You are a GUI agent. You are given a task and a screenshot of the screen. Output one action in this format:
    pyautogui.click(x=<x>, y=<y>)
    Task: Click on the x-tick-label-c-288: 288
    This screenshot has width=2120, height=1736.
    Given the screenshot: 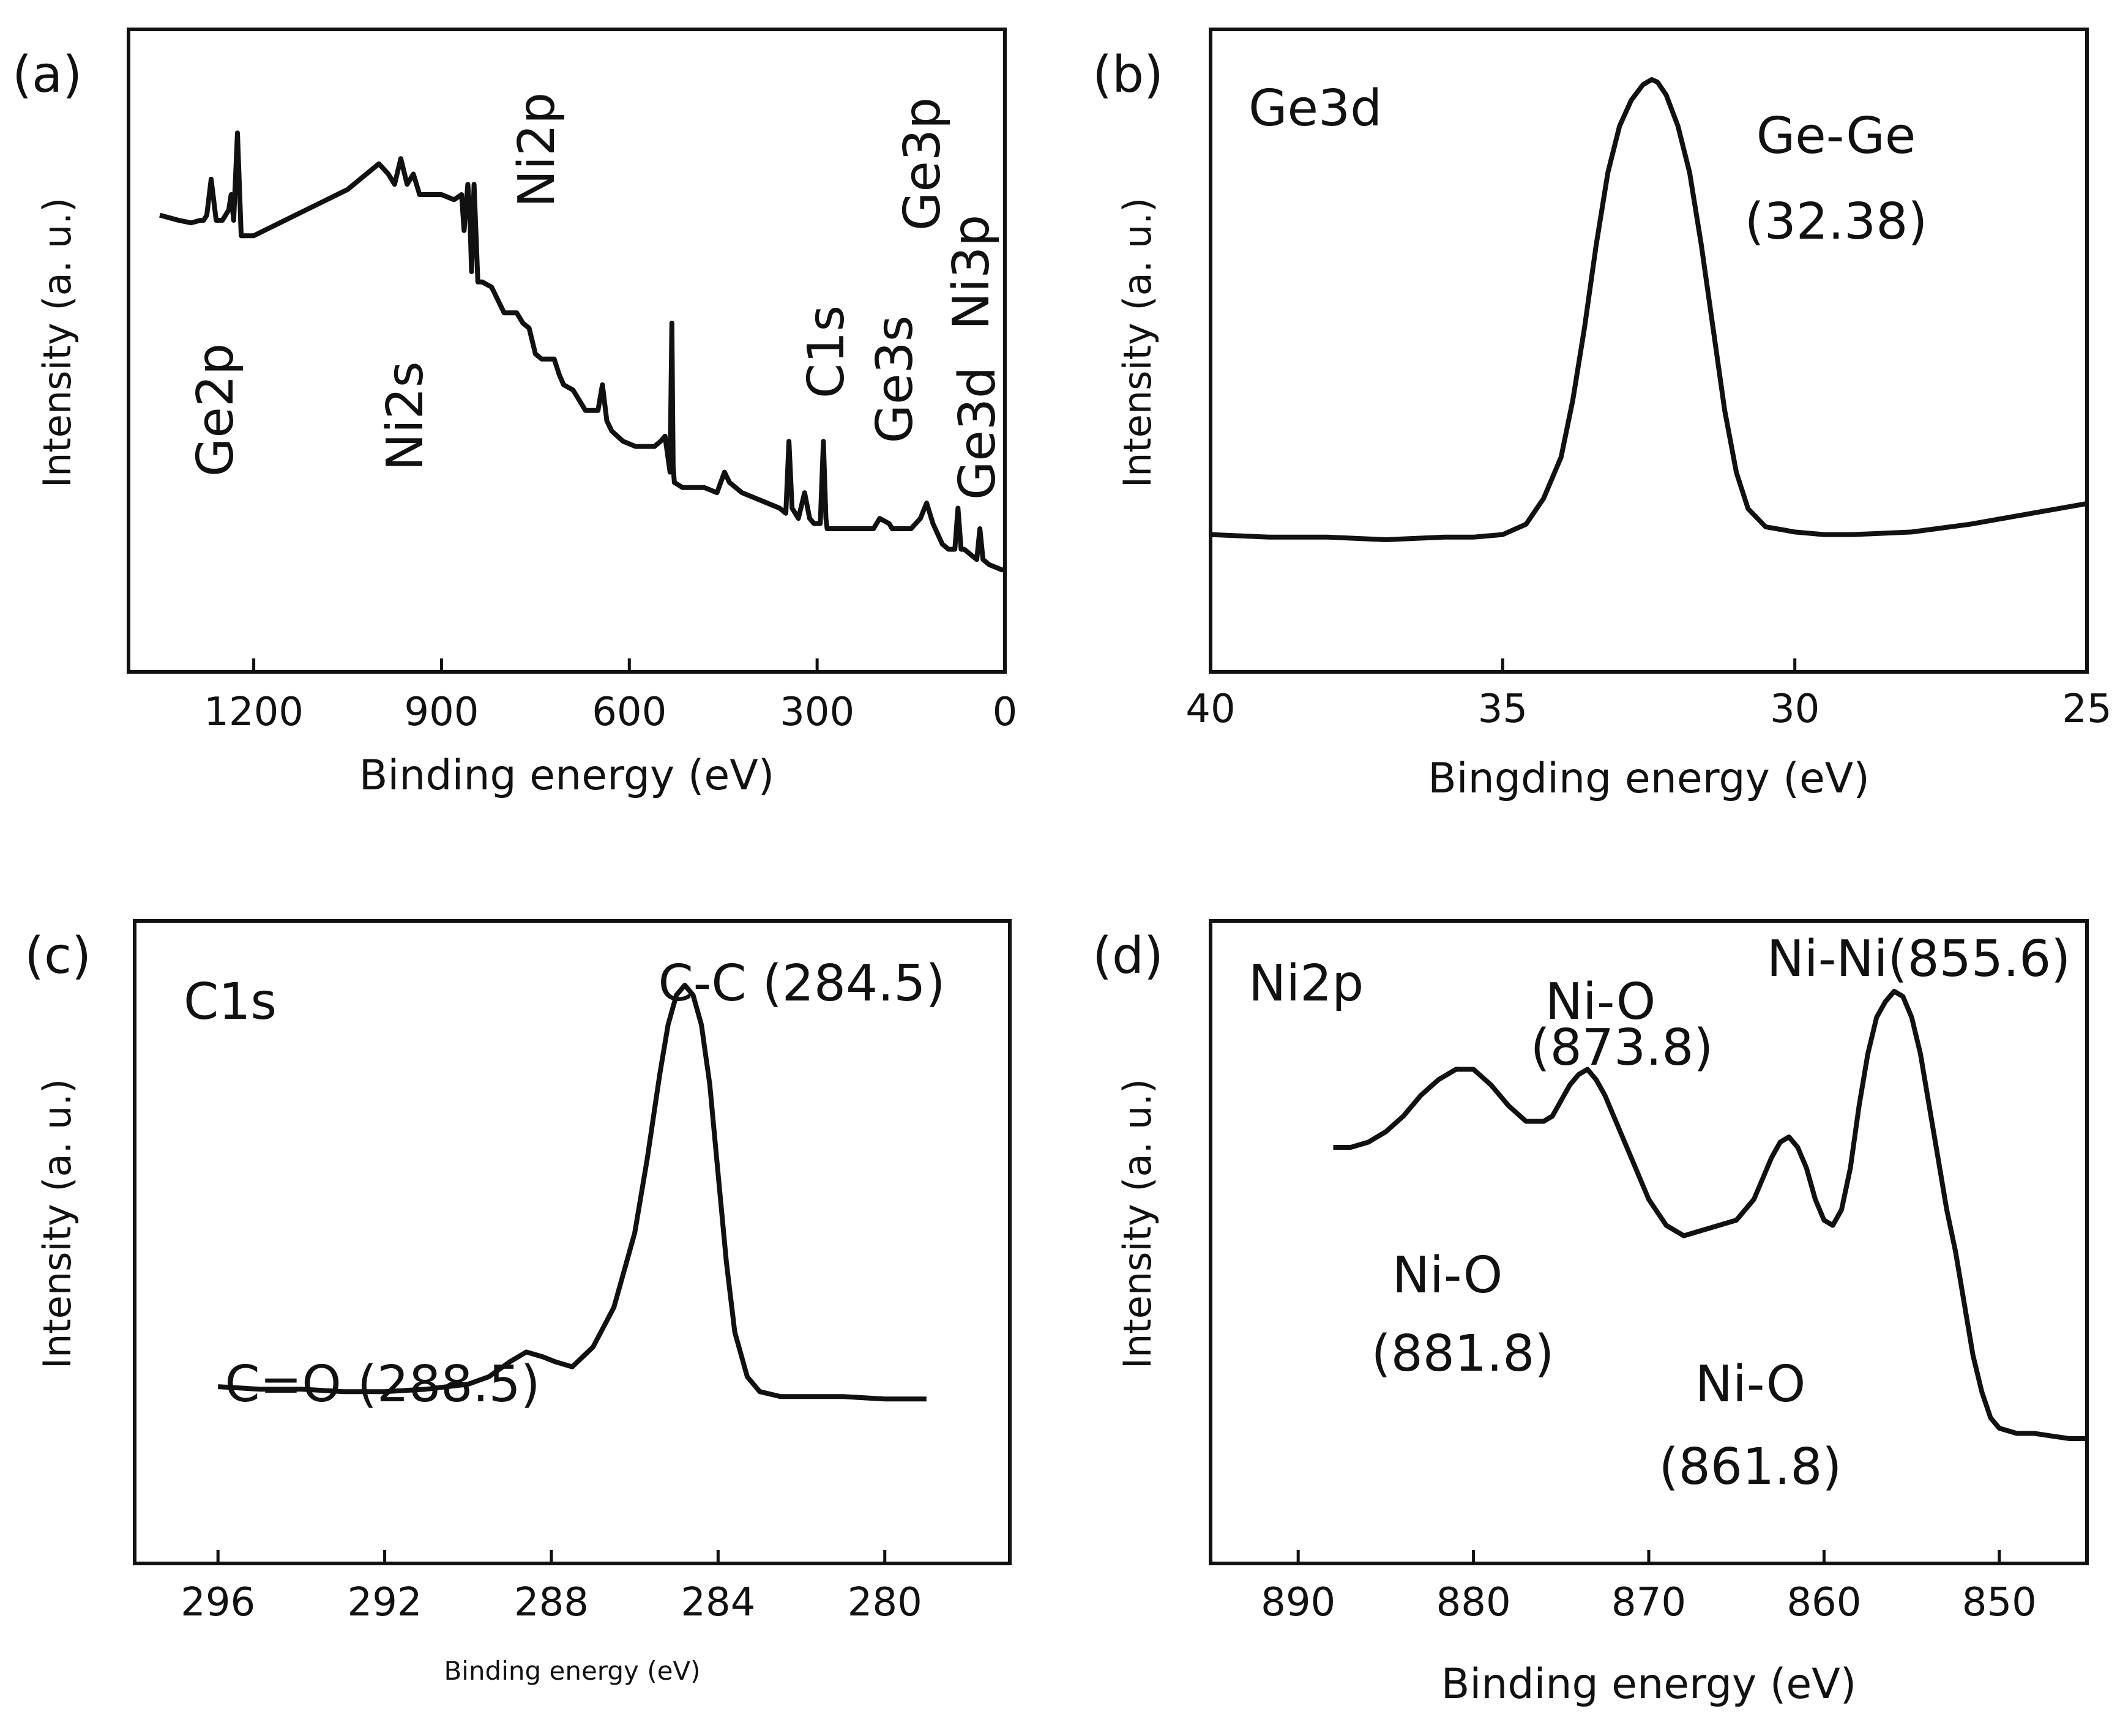 What is the action you would take?
    pyautogui.click(x=551, y=1602)
    